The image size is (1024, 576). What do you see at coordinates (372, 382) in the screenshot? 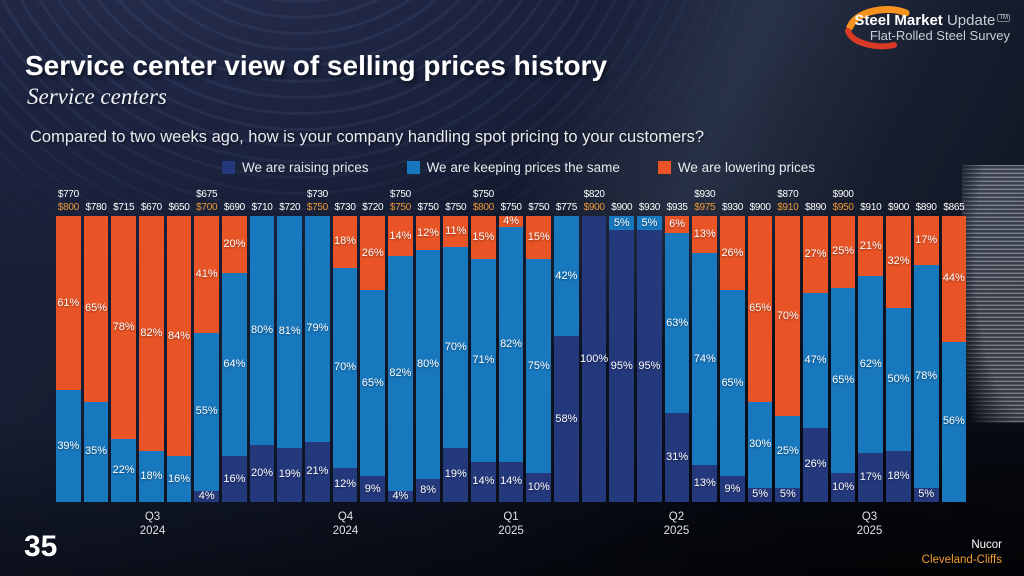
I see `segment-value-label: 65%` at bounding box center [372, 382].